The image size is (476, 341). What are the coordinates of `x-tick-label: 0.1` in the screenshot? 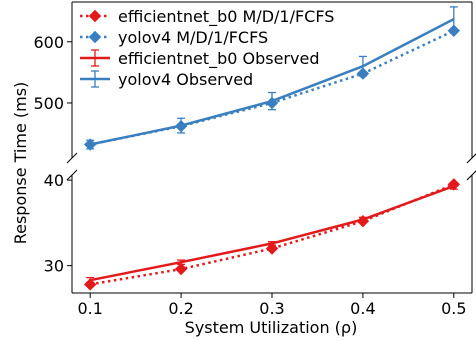 It's located at (89, 308).